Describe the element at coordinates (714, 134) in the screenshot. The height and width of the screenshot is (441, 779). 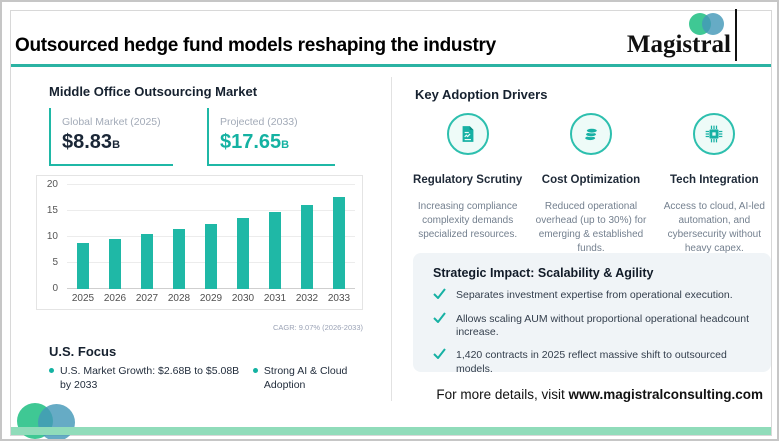
I see `chip-icon` at that location.